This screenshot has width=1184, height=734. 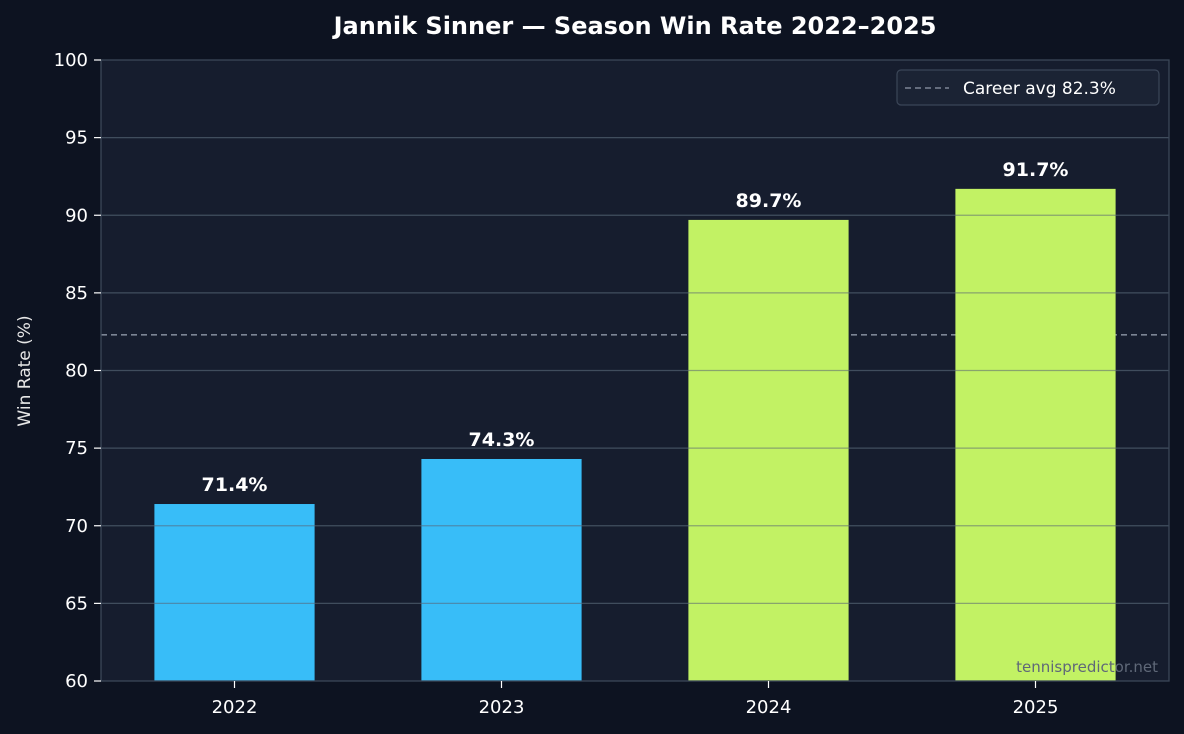 What do you see at coordinates (1087, 667) in the screenshot?
I see `watermark: tennispredictor.net` at bounding box center [1087, 667].